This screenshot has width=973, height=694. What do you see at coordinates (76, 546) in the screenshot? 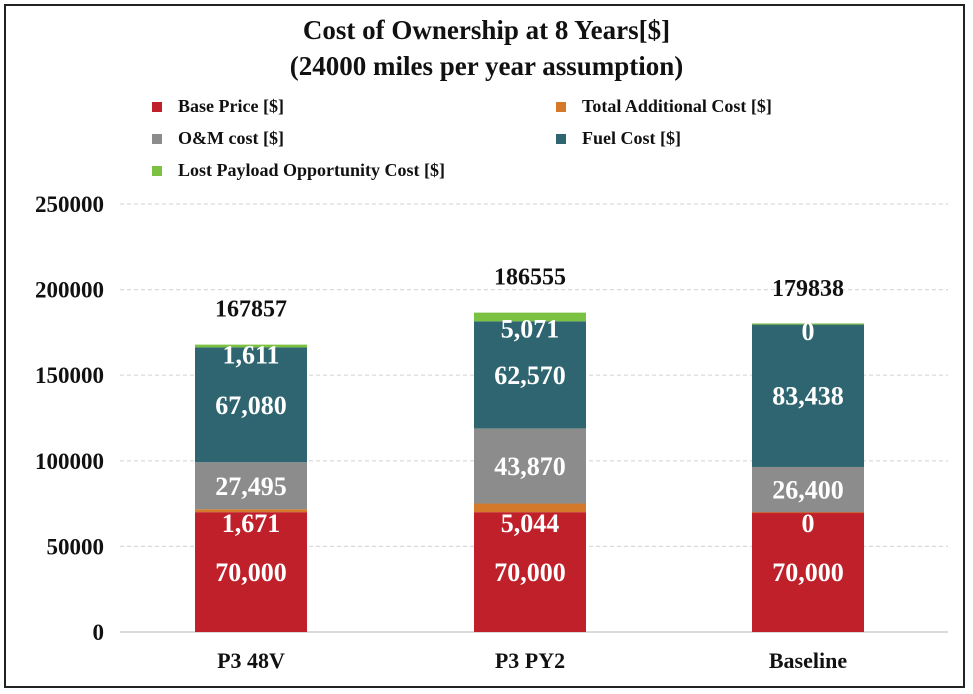
I see `y-tick-label: 50000` at bounding box center [76, 546].